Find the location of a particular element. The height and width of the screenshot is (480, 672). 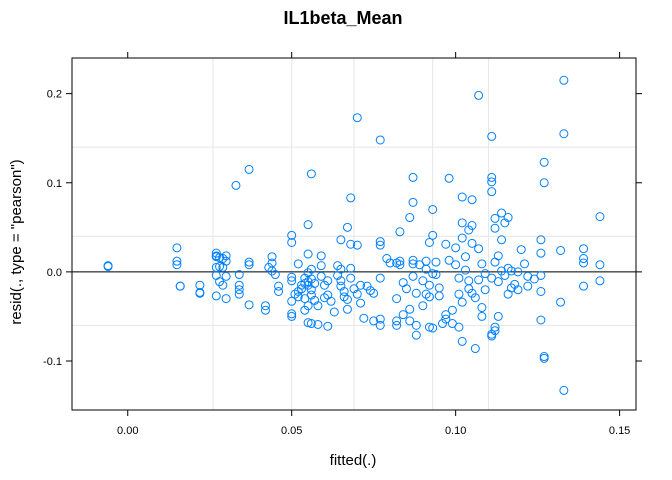

y-tick-label: -0.1 is located at coordinates (52, 362).